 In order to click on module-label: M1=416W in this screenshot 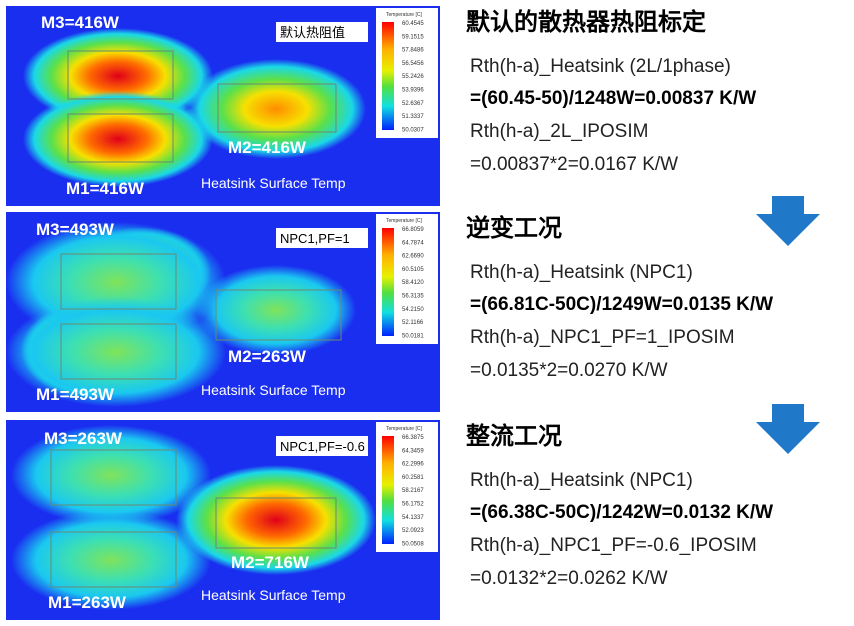, I will do `click(105, 188)`.